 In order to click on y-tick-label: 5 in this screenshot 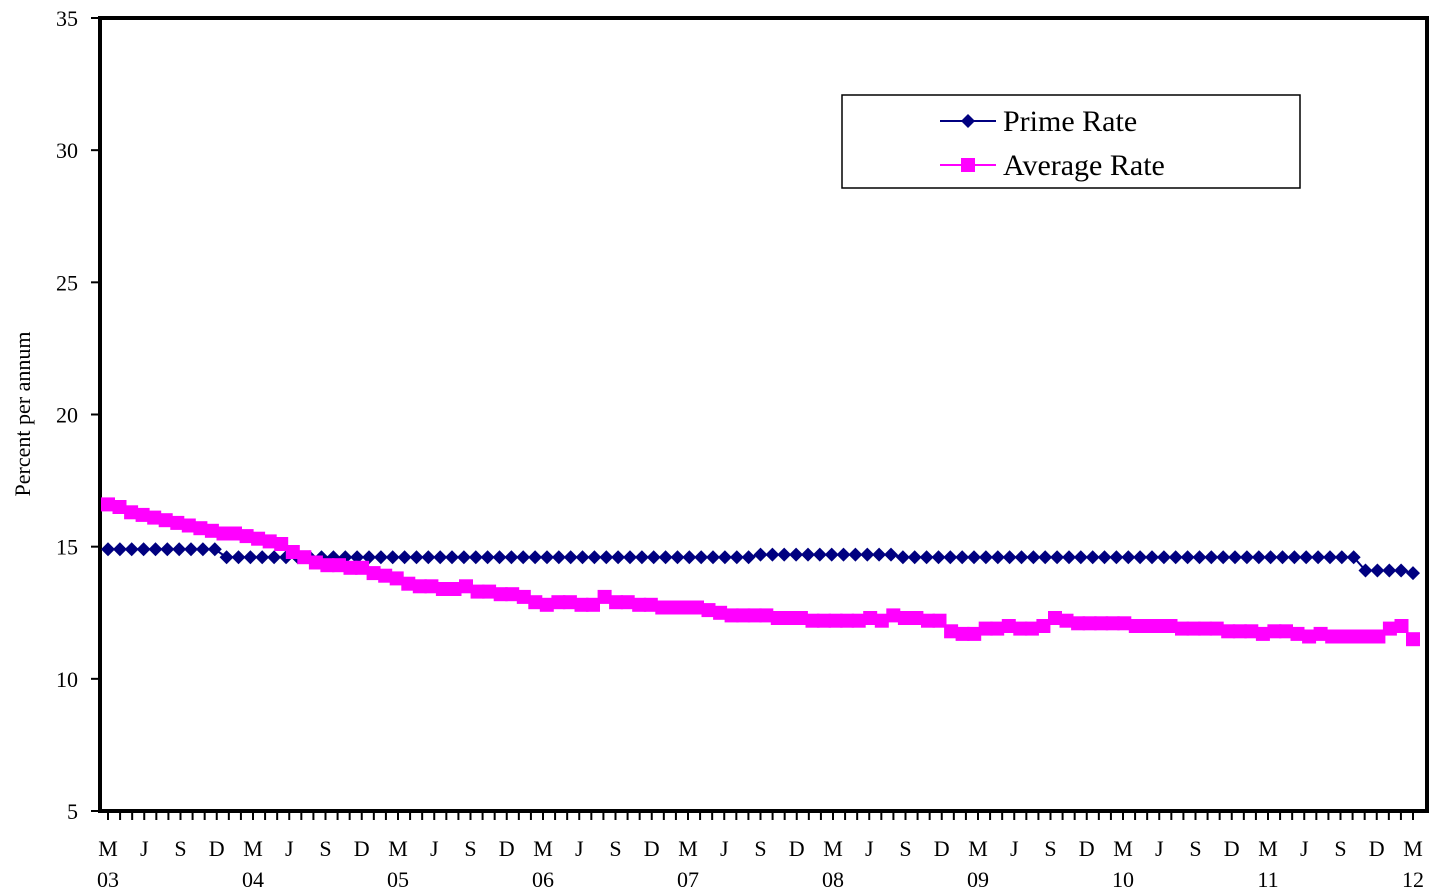, I will do `click(72, 811)`.